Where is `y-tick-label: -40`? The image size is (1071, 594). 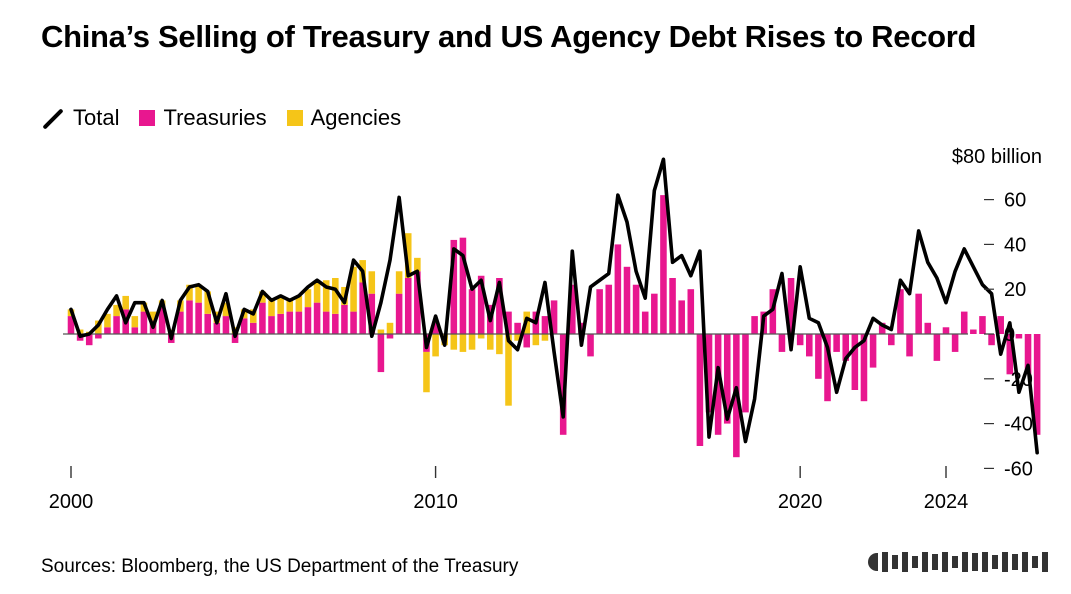
y-tick-label: -40 is located at coordinates (1018, 425).